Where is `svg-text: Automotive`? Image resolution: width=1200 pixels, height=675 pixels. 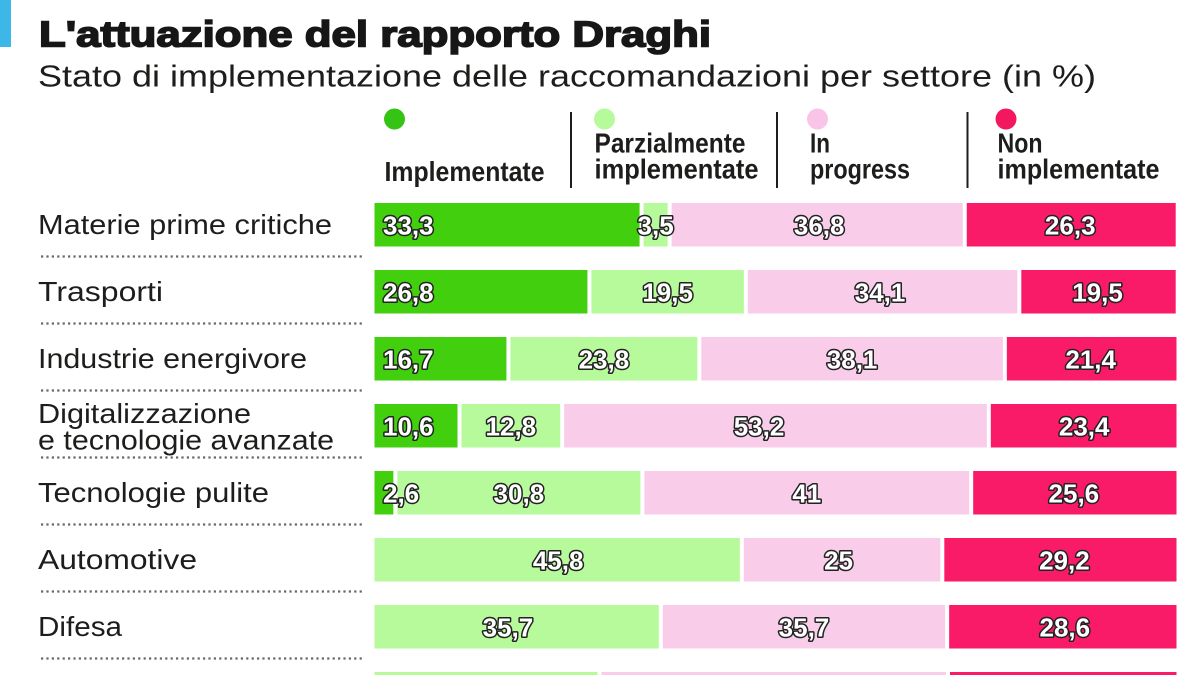
svg-text: Automotive is located at coordinates (117, 559).